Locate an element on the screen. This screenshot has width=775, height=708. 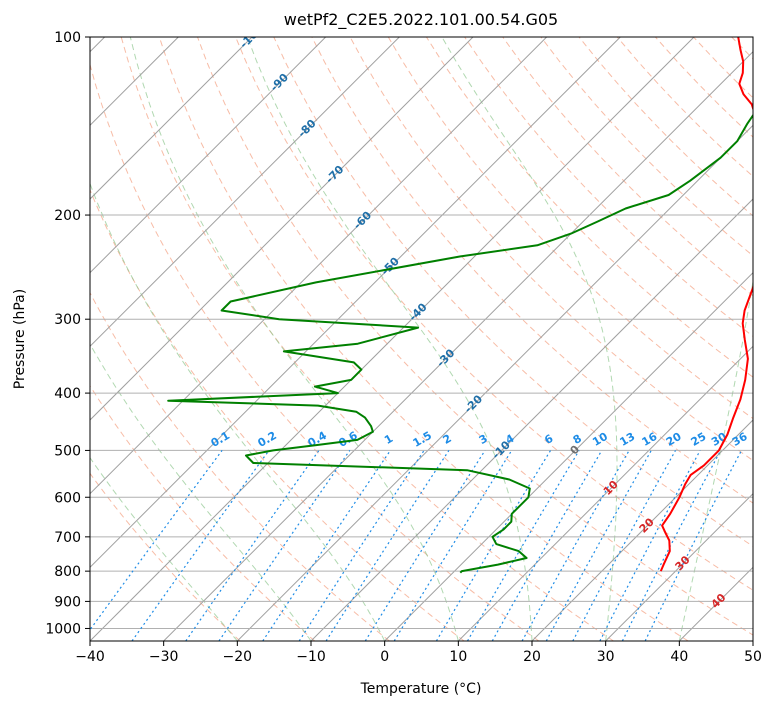
y-axis-title: Pressure (hPa) is located at coordinates (20, 339).